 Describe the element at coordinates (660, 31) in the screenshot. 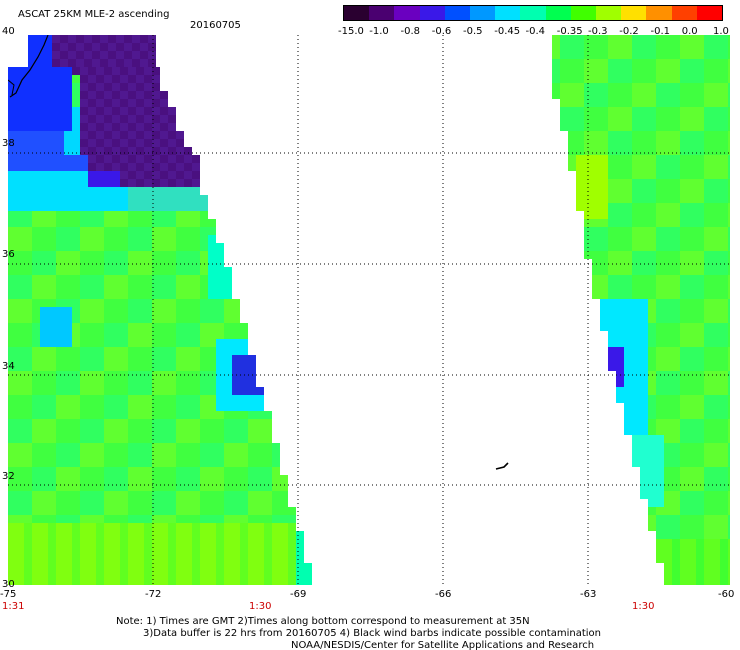

I see `colorbar-label: -0.1` at that location.